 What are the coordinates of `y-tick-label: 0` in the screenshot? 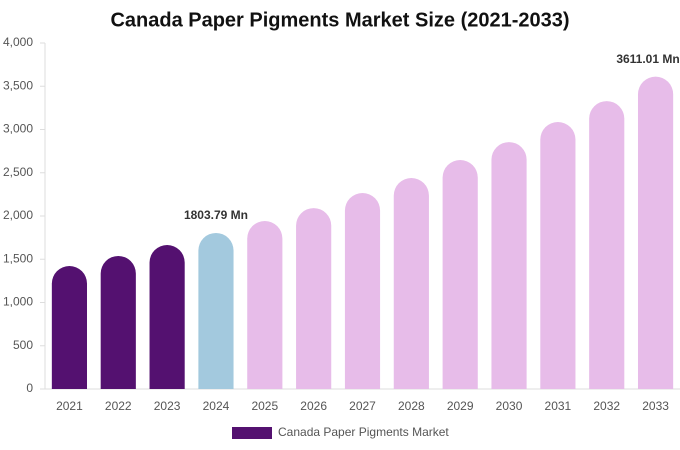 It's located at (29, 388).